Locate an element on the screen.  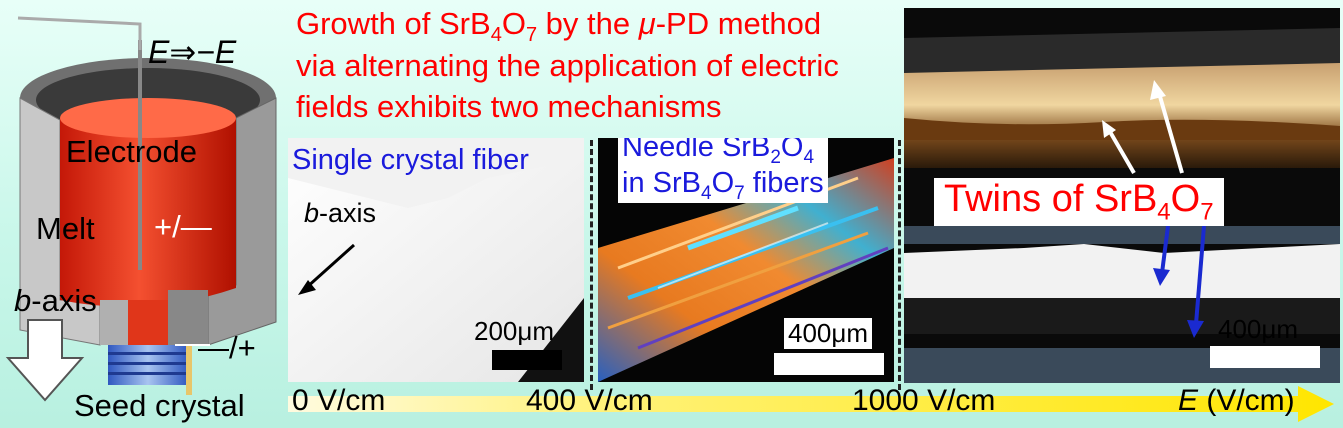
twins-scale-bar is located at coordinates (1265, 357).